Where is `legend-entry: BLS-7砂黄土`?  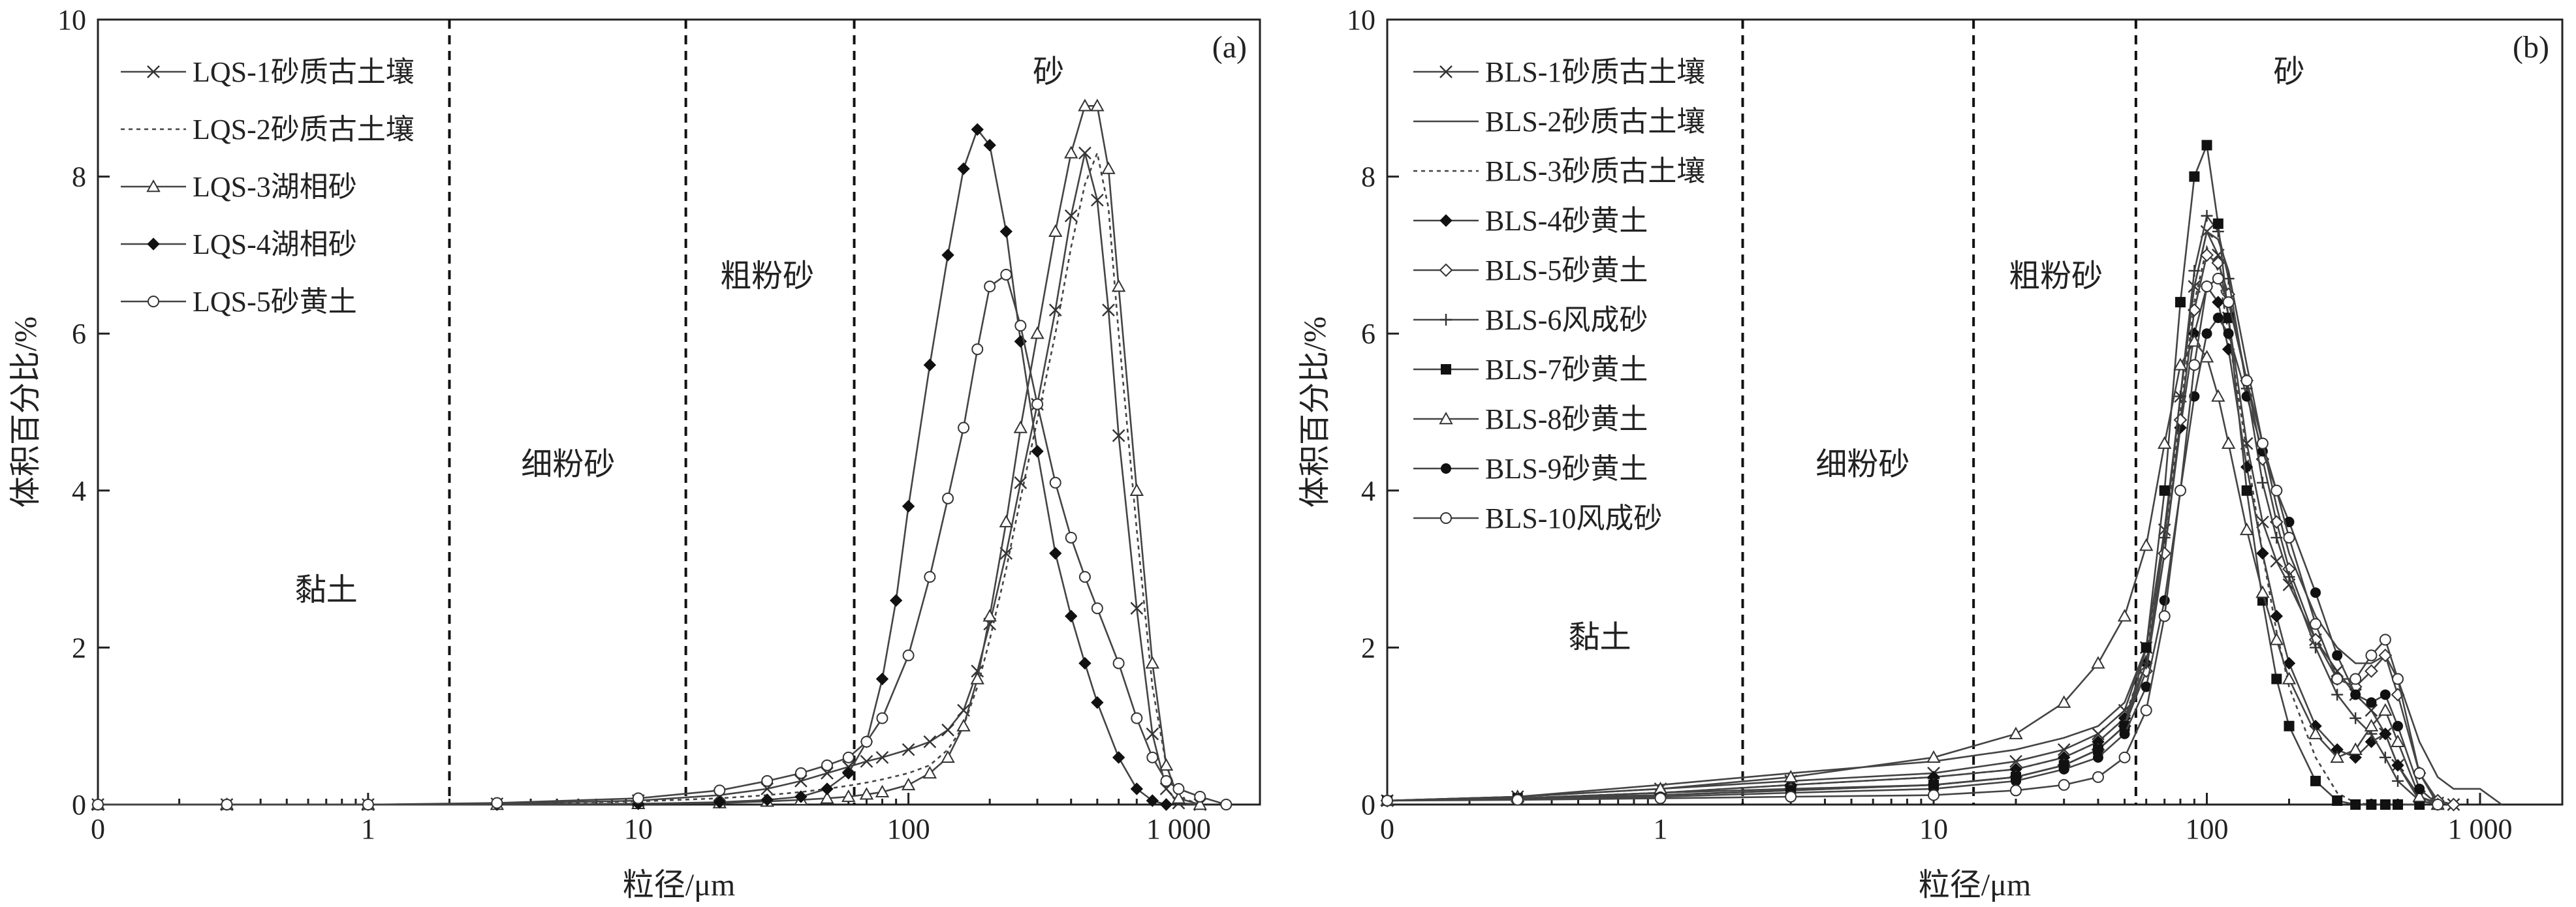
legend-entry: BLS-7砂黄土 is located at coordinates (1530, 370).